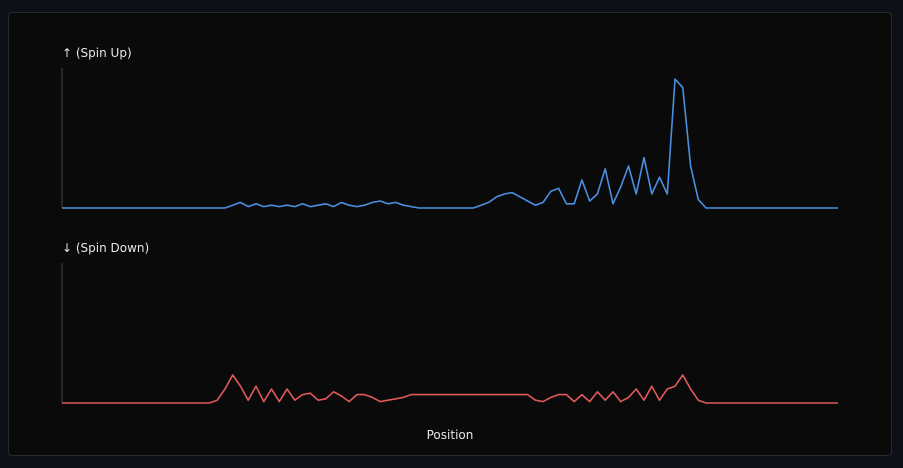 This screenshot has height=468, width=903. I want to click on spin-down-title: ↓ (Spin Down), so click(105, 248).